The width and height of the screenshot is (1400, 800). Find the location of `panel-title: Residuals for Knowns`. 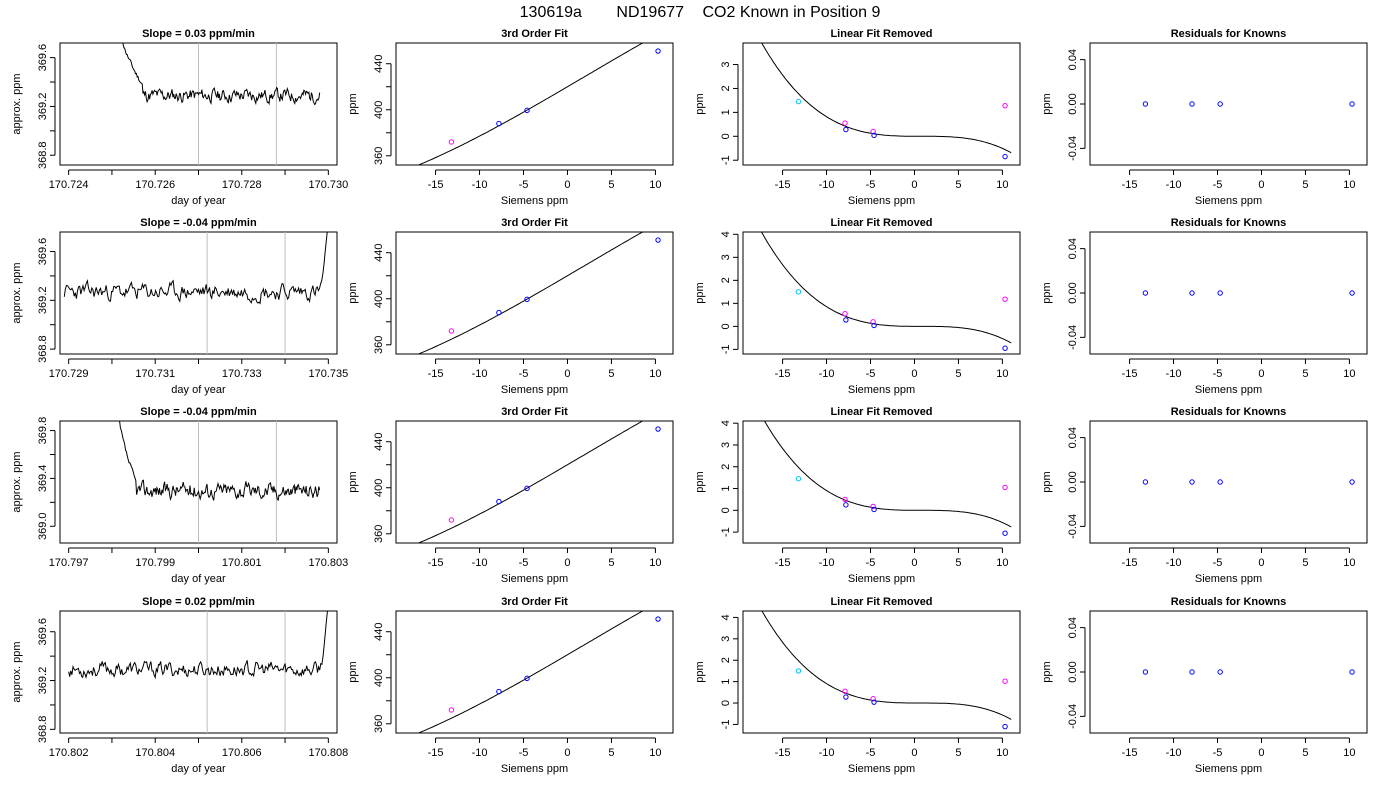

panel-title: Residuals for Knowns is located at coordinates (1229, 34).